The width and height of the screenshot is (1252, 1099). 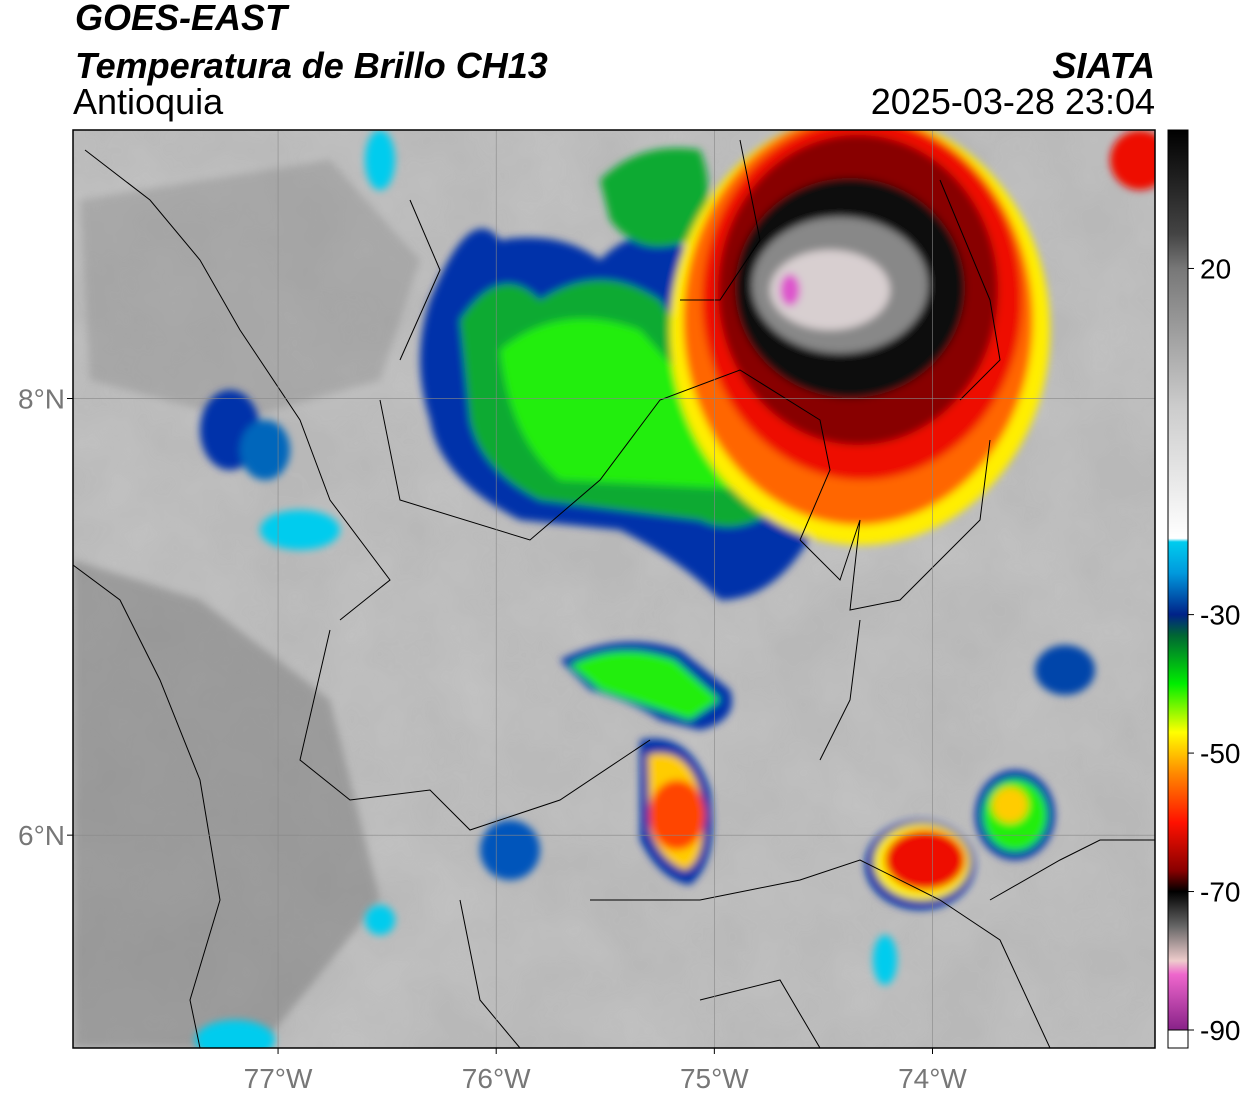 I want to click on datetime: 2025-03-28 23:04, so click(x=1013, y=101).